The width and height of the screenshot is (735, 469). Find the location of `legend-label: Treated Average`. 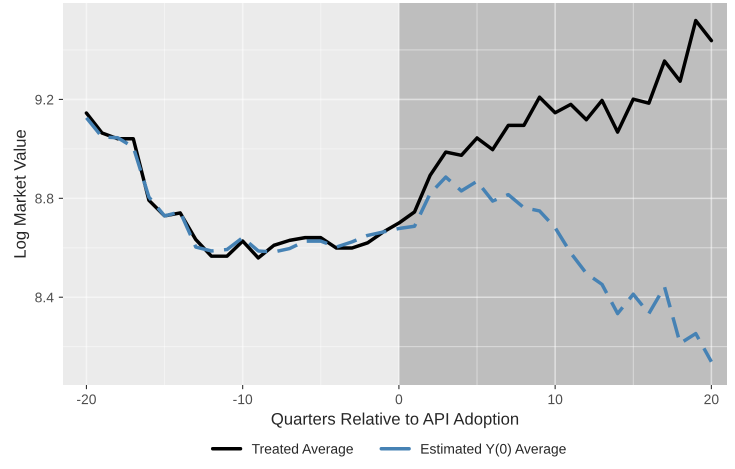

legend-label: Treated Average is located at coordinates (302, 450).